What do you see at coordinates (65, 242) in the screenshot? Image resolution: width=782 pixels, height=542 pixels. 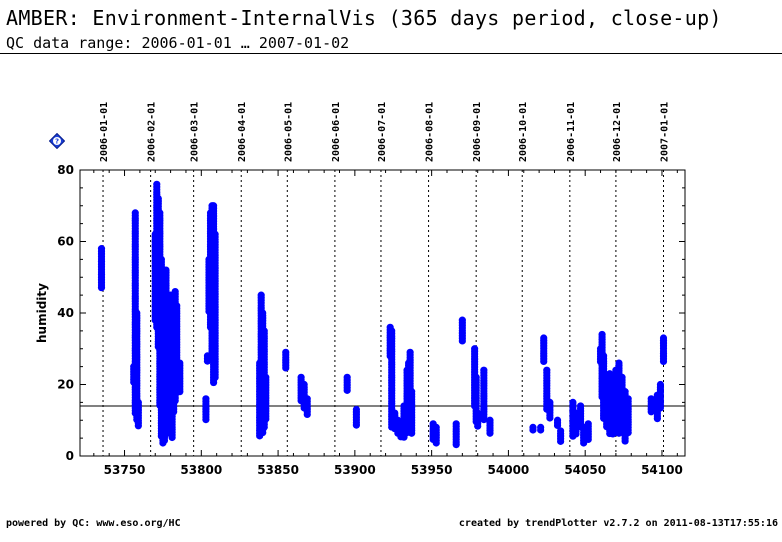 I see `y-tick-label: 60` at bounding box center [65, 242].